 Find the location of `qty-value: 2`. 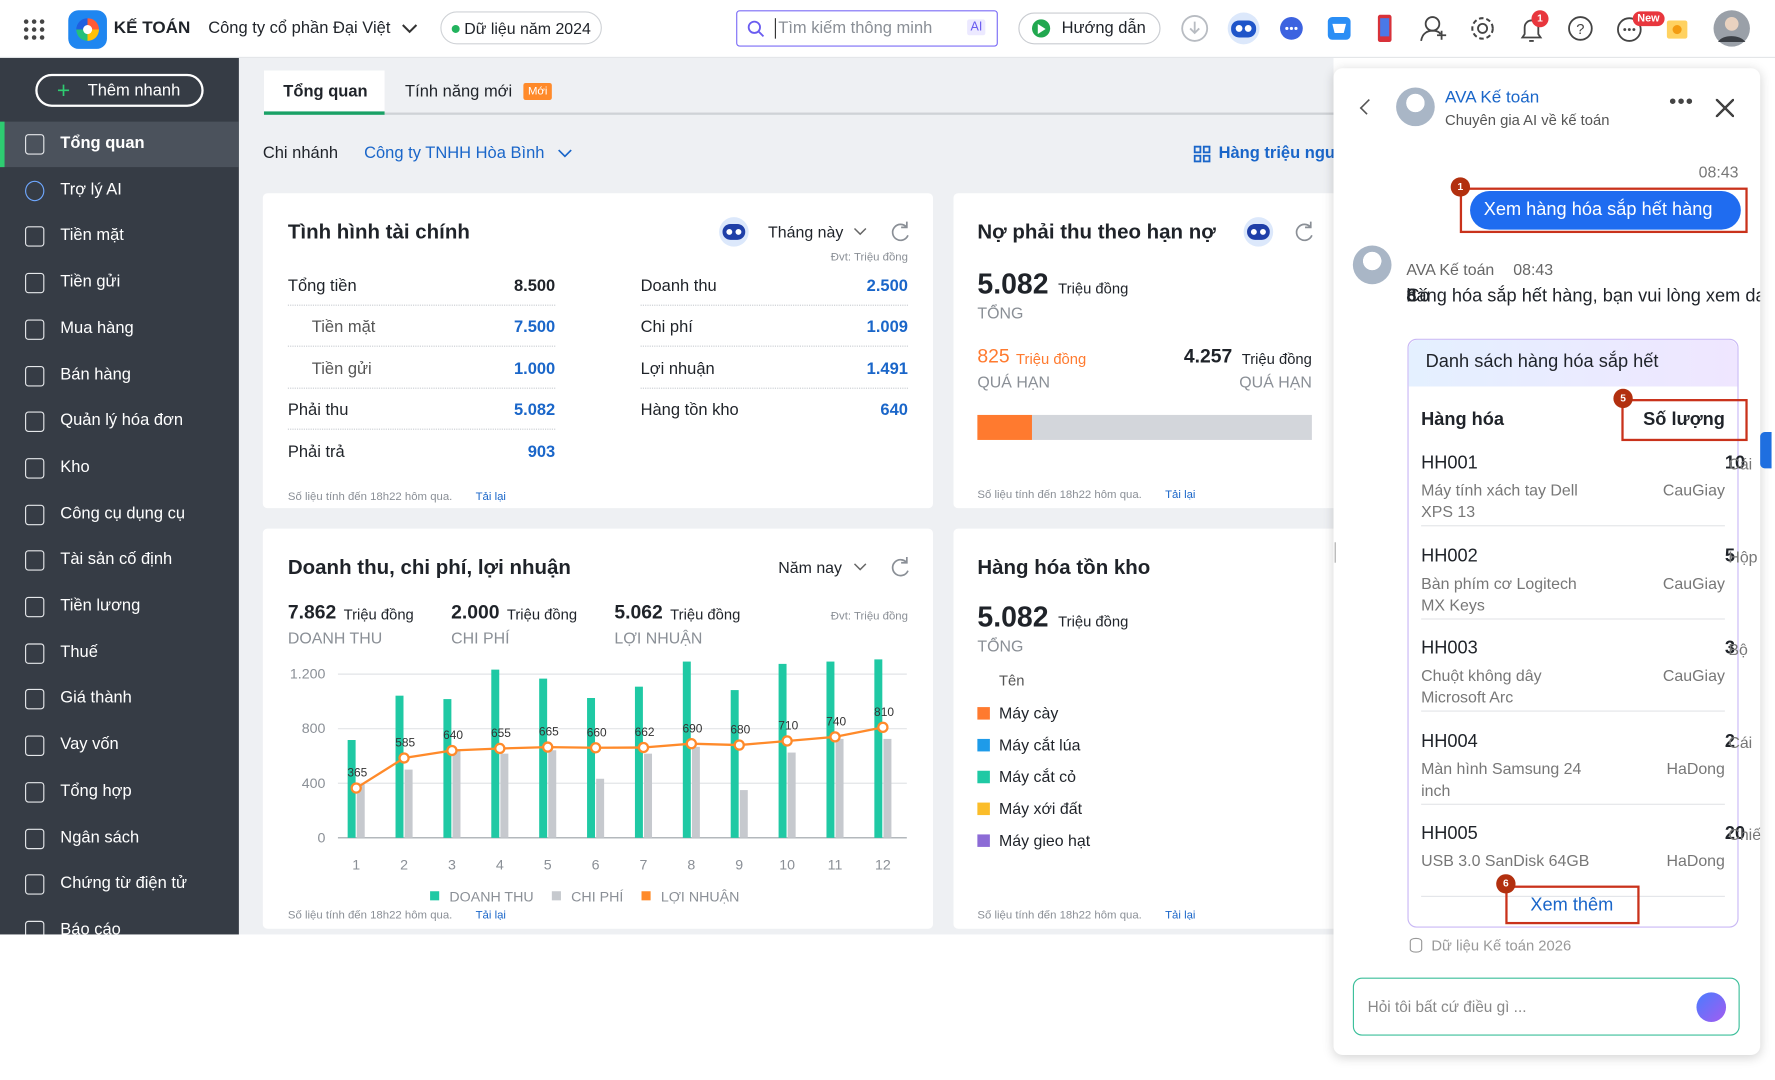

qty-value: 2 is located at coordinates (1730, 741).